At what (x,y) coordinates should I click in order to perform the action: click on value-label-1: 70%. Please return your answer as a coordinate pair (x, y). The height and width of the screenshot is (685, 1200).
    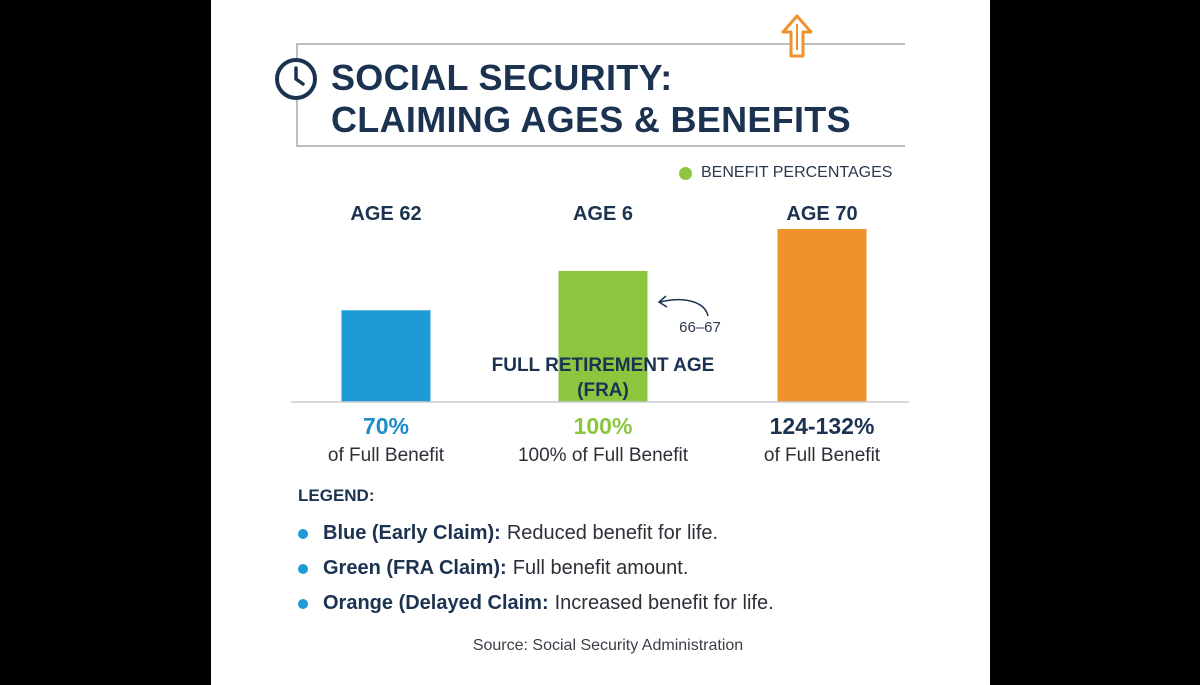
    Looking at the image, I should click on (386, 426).